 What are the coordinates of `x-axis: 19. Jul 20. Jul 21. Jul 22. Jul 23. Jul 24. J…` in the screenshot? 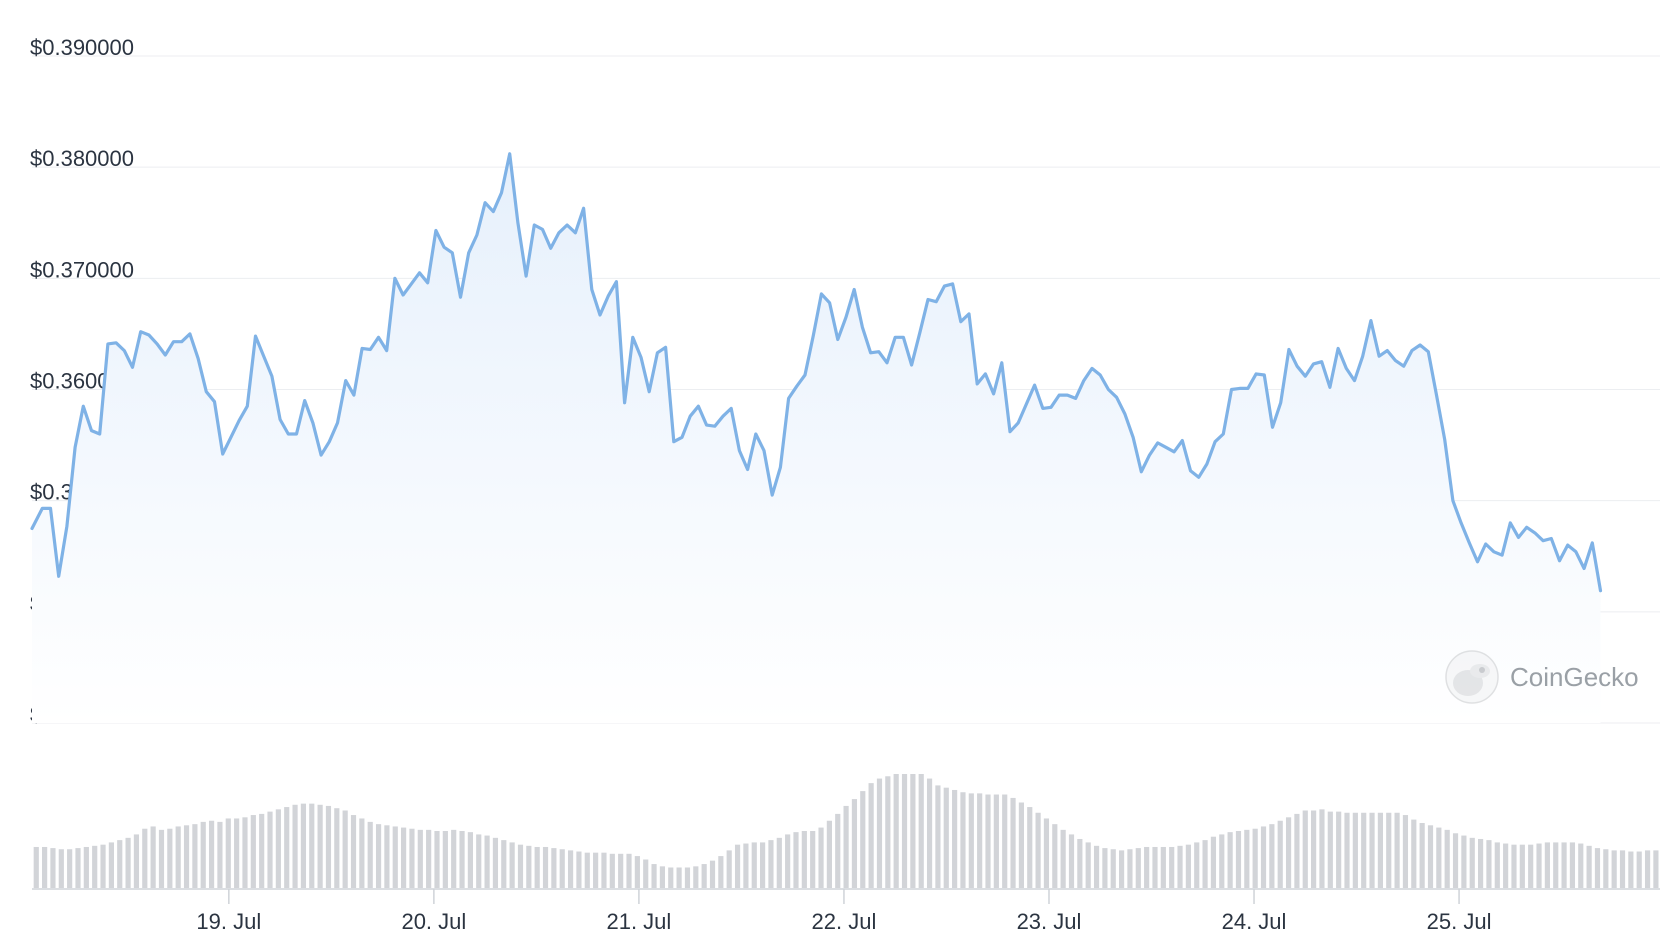 It's located at (843, 911).